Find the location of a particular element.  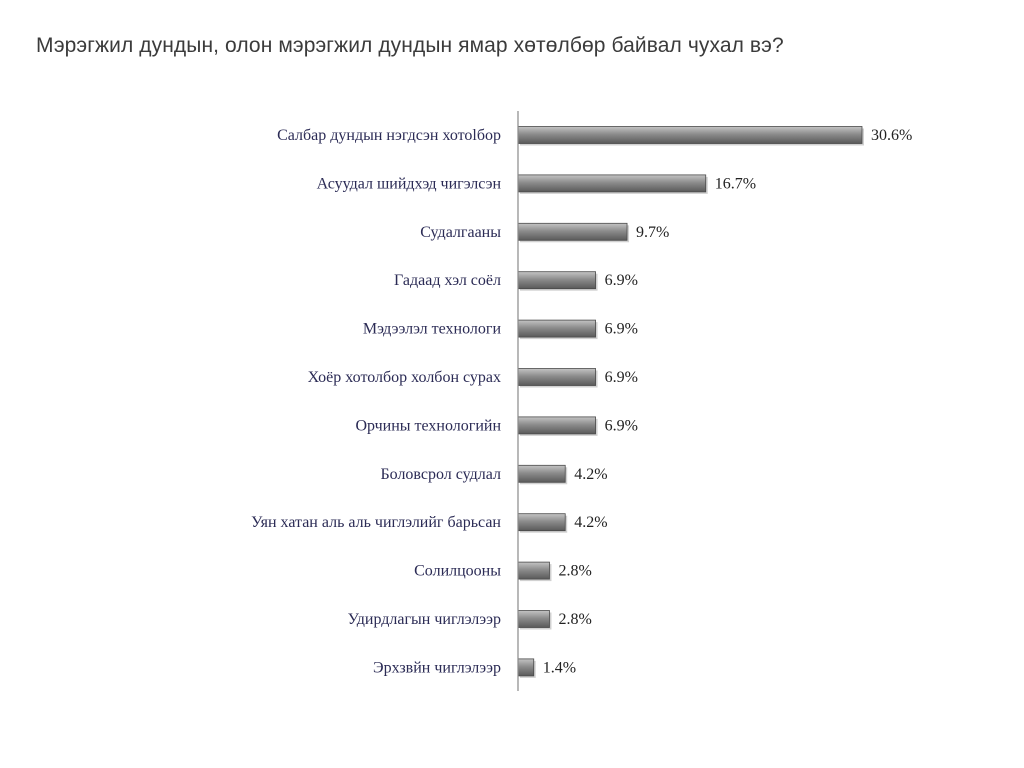

category-label: Эрхзвйн чиглэлээр is located at coordinates (437, 667).